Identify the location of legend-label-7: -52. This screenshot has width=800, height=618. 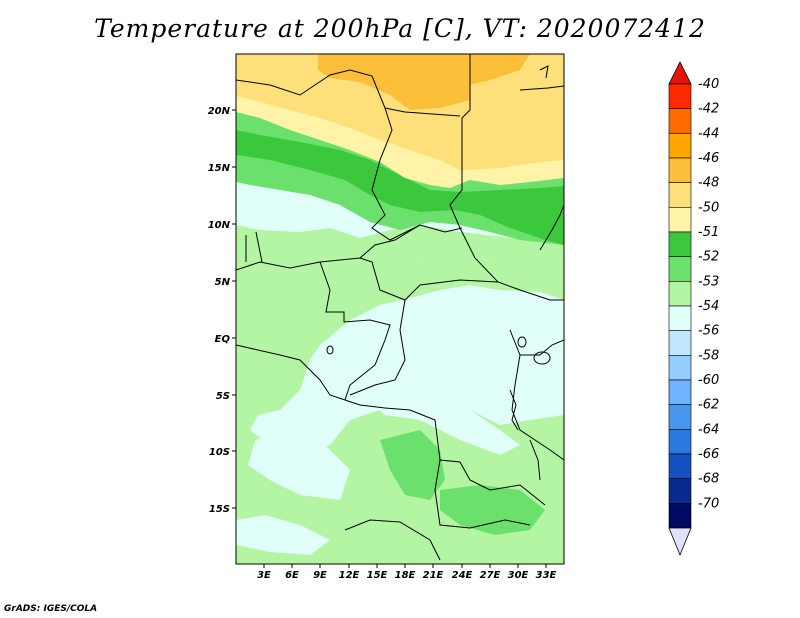
(708, 257).